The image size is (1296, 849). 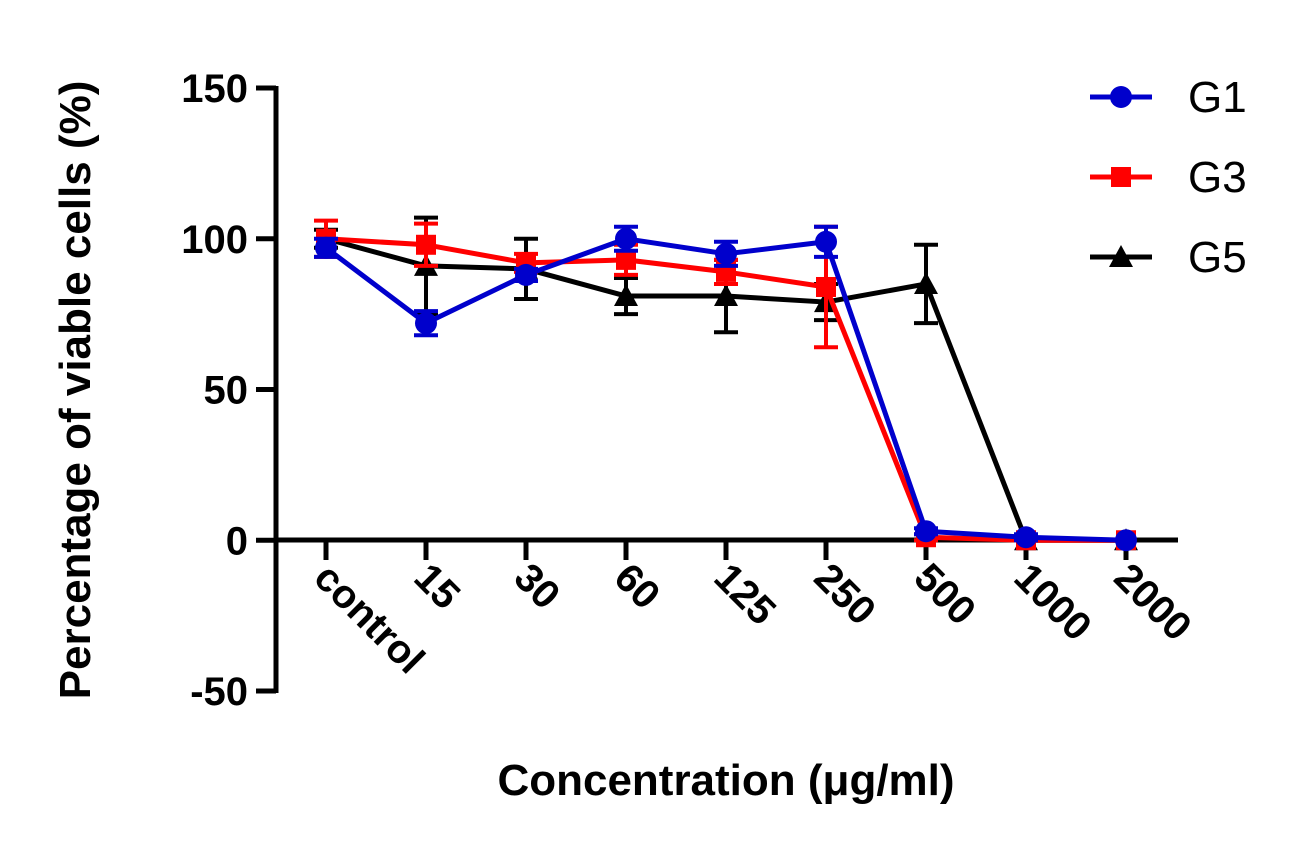 What do you see at coordinates (945, 594) in the screenshot?
I see `x-tick-label: 500` at bounding box center [945, 594].